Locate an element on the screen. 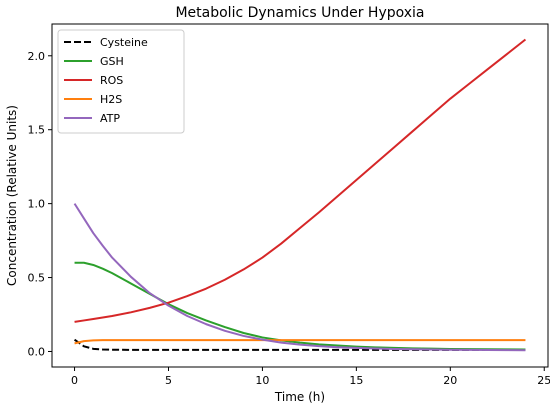 The width and height of the screenshot is (550, 407). y-tick-label: 2.0 is located at coordinates (37, 56).